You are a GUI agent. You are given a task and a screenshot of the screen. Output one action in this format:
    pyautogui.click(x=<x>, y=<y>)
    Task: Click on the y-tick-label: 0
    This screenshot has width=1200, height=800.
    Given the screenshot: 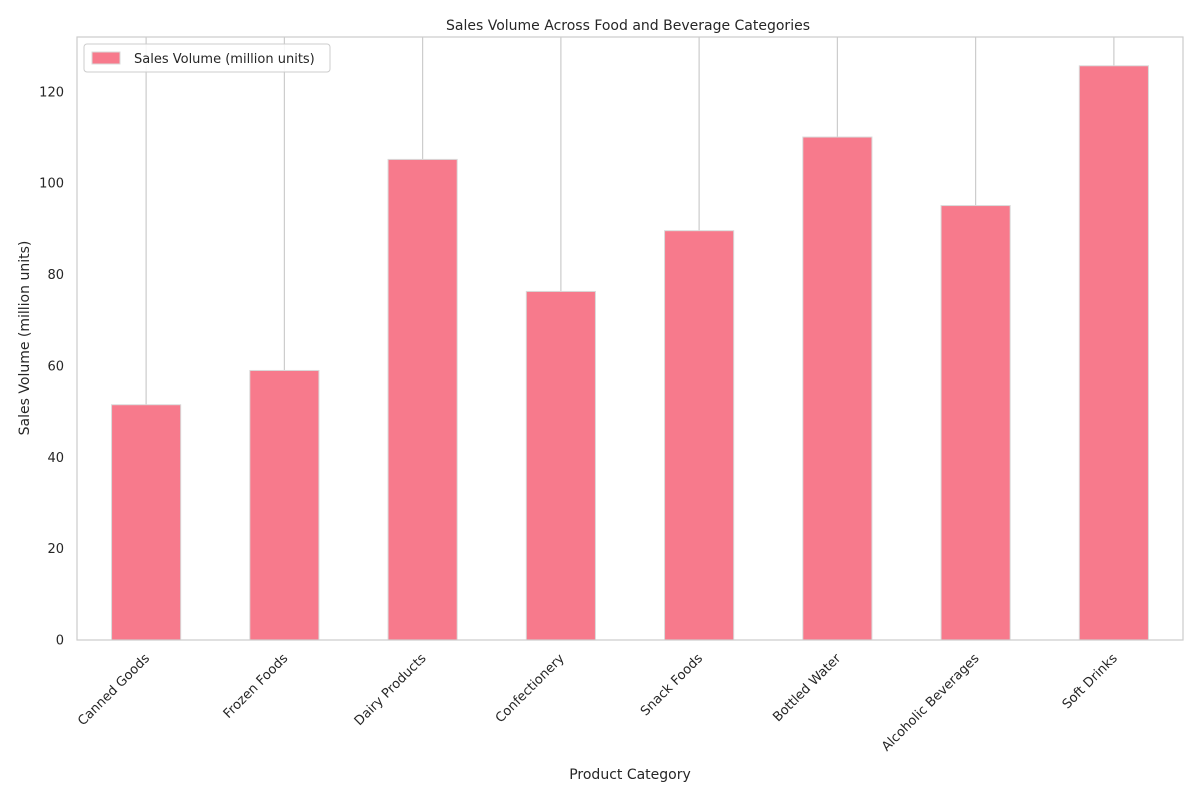 What is the action you would take?
    pyautogui.click(x=60, y=641)
    